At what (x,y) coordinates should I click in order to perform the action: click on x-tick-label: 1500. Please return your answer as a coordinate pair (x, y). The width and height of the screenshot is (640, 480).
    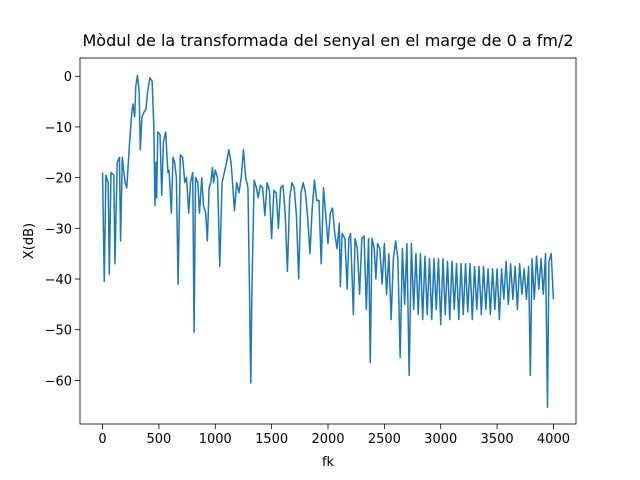
    Looking at the image, I should click on (271, 439).